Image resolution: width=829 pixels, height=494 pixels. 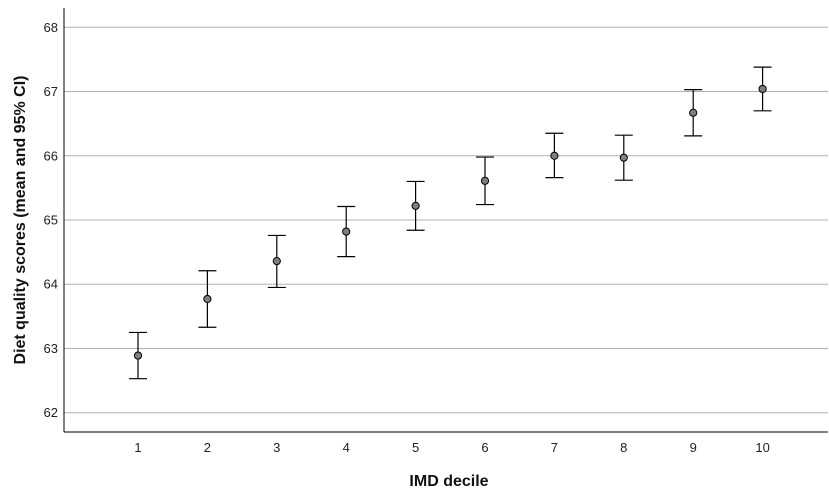 I want to click on y-tick-label: 62, so click(x=51, y=412).